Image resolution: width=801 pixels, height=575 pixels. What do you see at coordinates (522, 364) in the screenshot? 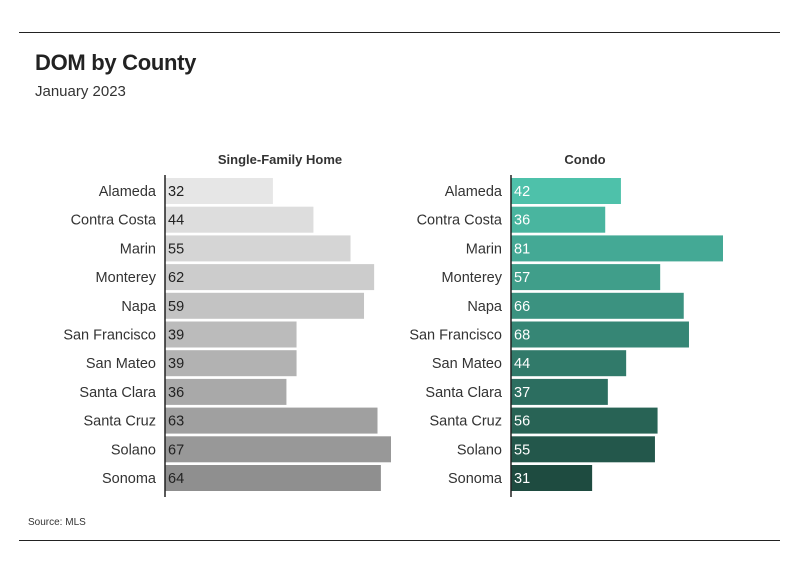
I see `condo-value-label: 44` at bounding box center [522, 364].